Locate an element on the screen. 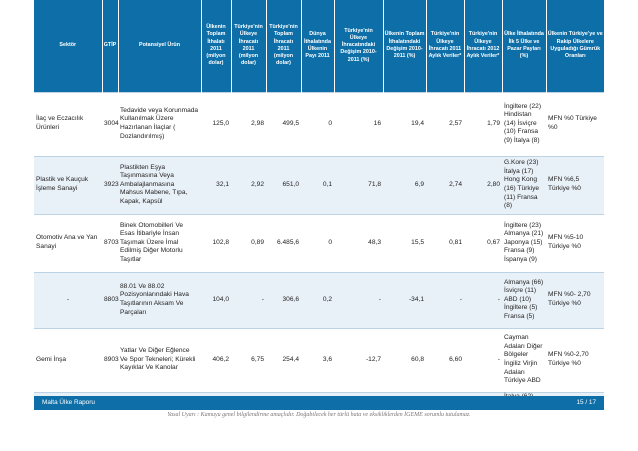 The image size is (638, 451). value-cell: 254,4 is located at coordinates (283, 359).